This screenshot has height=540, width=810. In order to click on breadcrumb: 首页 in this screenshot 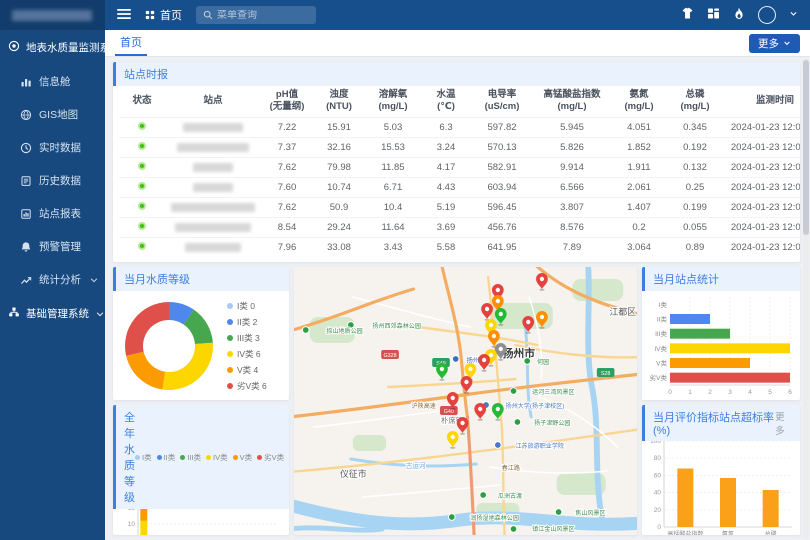, I will do `click(163, 15)`.